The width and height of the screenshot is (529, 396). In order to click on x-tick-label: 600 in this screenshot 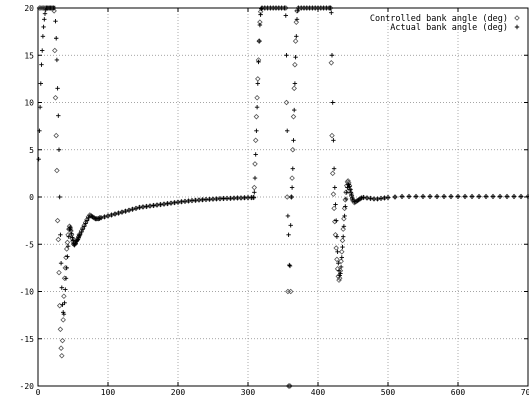, I will do `click(458, 392)`.